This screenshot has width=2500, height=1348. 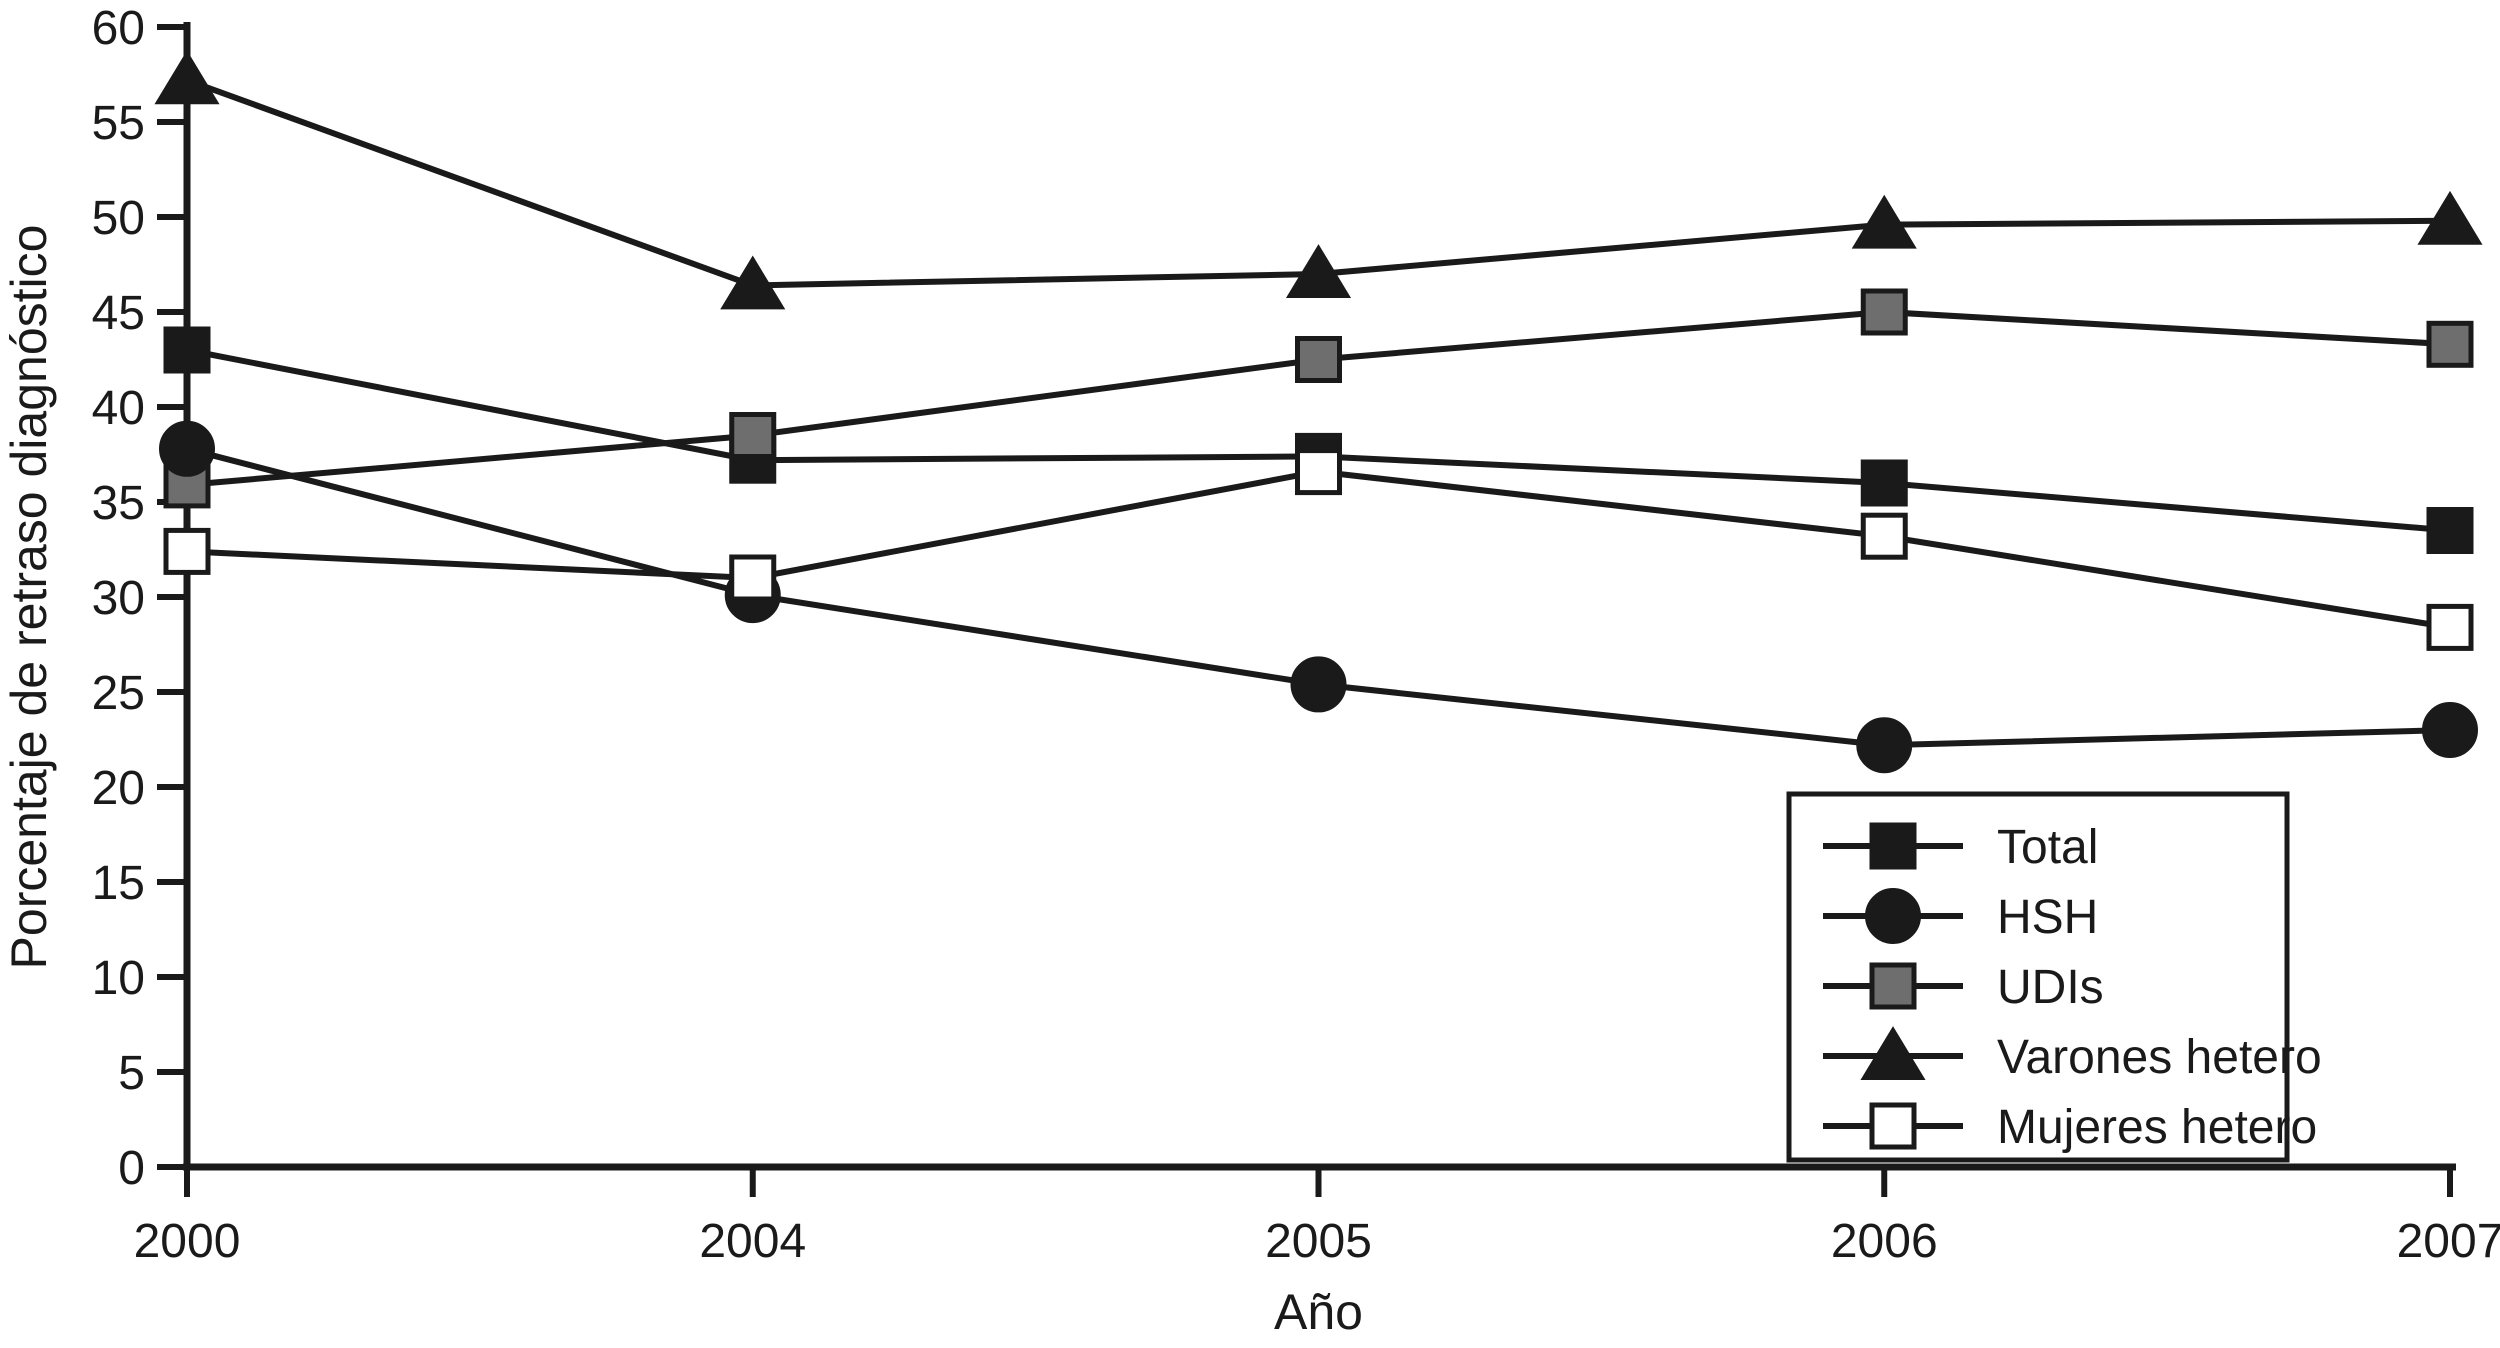 What do you see at coordinates (1893, 1053) in the screenshot?
I see `legend-marker-varones-hetero` at bounding box center [1893, 1053].